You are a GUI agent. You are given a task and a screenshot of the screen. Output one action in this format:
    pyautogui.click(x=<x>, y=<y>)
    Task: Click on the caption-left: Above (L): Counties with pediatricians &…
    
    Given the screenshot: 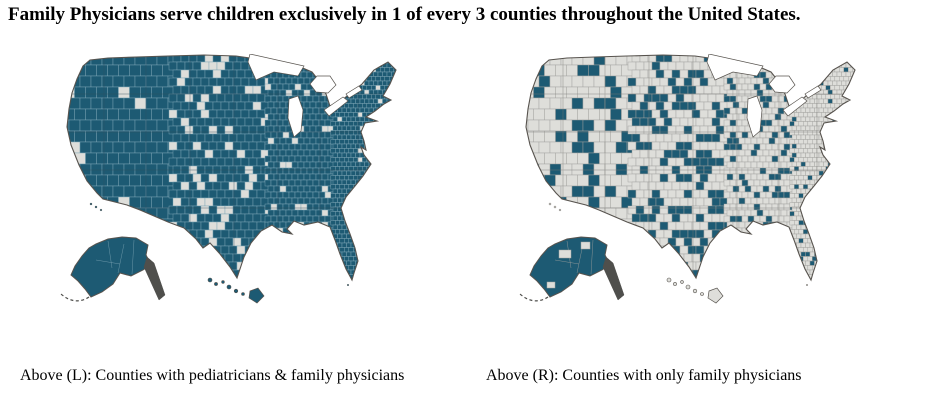 What is the action you would take?
    pyautogui.click(x=212, y=375)
    